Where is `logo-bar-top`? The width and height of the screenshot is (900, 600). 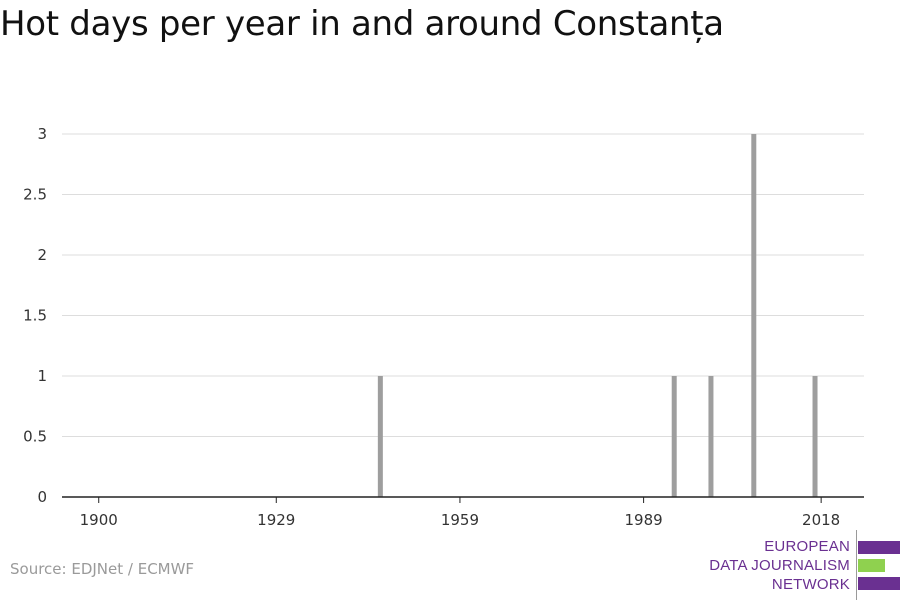
logo-bar-top is located at coordinates (879, 547).